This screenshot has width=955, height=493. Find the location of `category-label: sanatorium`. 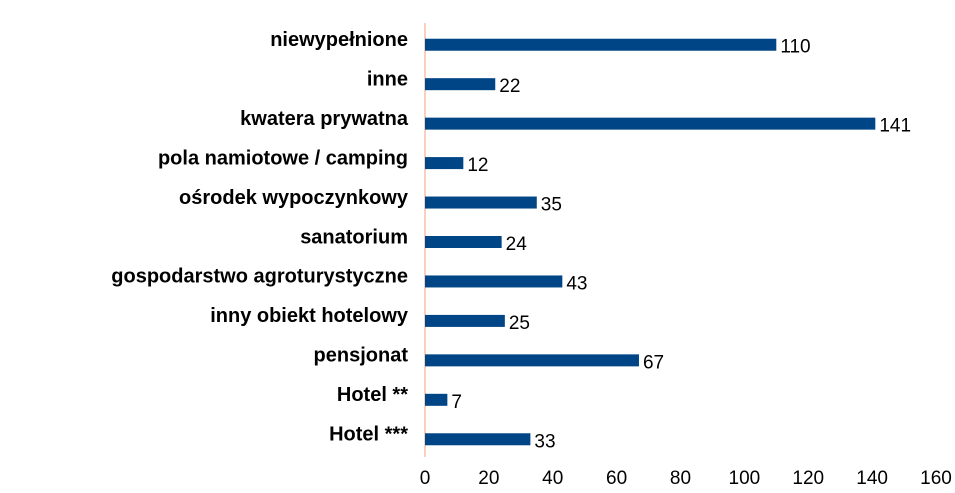

category-label: sanatorium is located at coordinates (354, 237).